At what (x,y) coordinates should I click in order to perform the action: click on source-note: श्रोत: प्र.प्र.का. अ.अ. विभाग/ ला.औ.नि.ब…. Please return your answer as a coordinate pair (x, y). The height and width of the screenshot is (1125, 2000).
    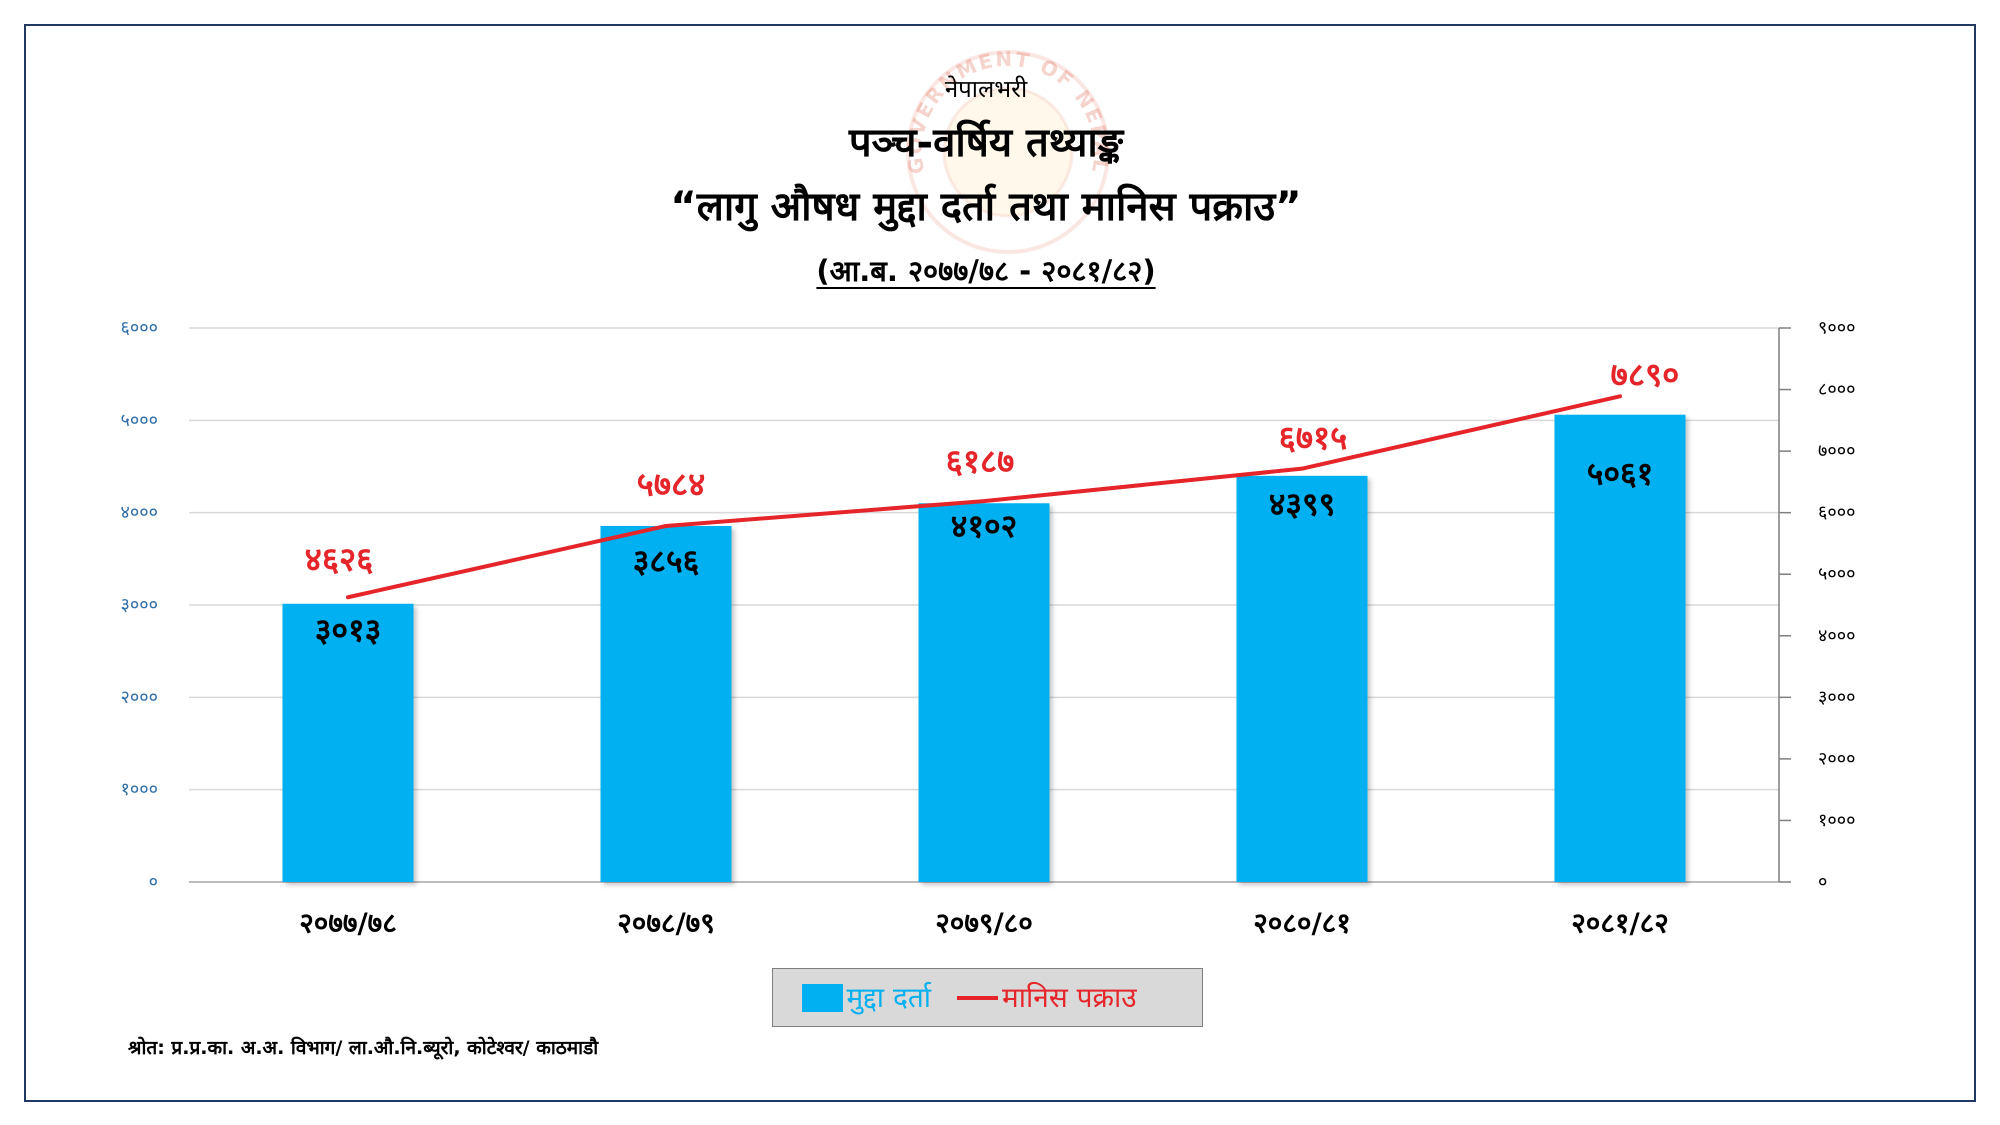
    Looking at the image, I should click on (363, 1048).